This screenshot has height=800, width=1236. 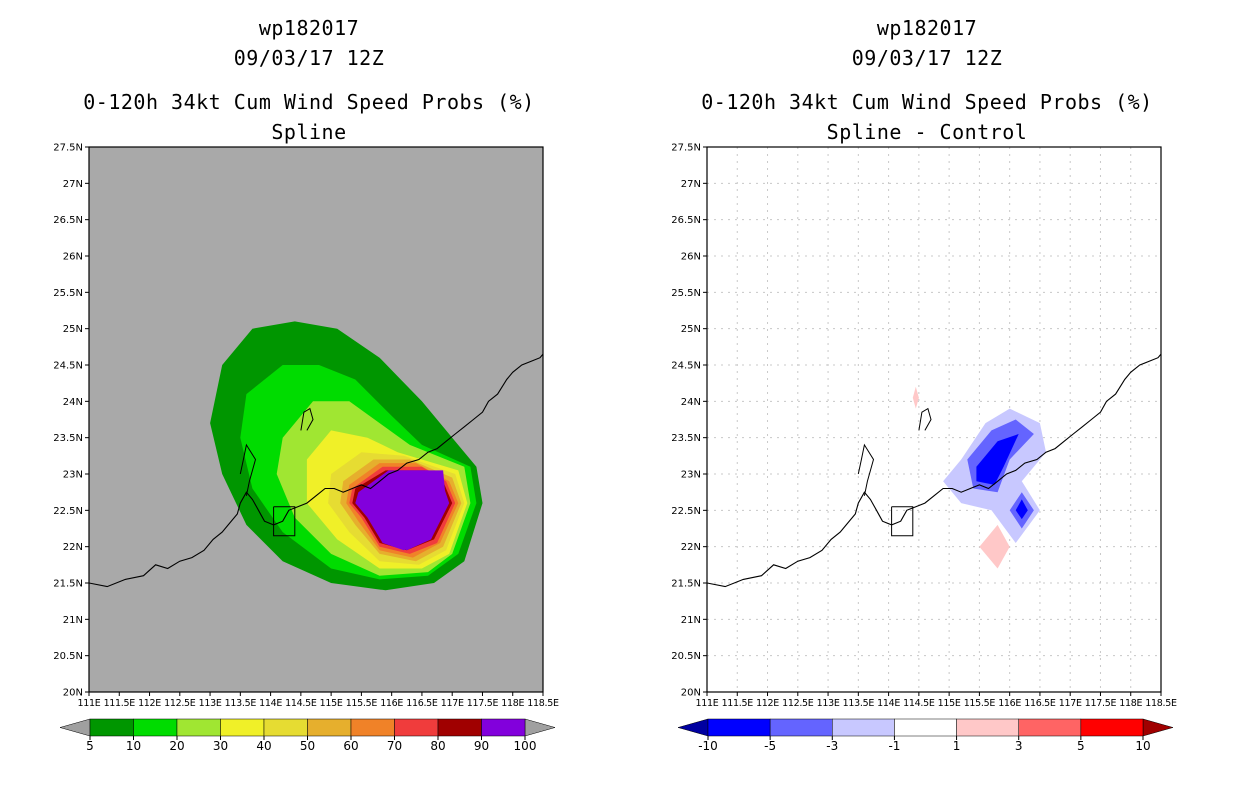 I want to click on left-colorbar-label: 10, so click(x=133, y=746).